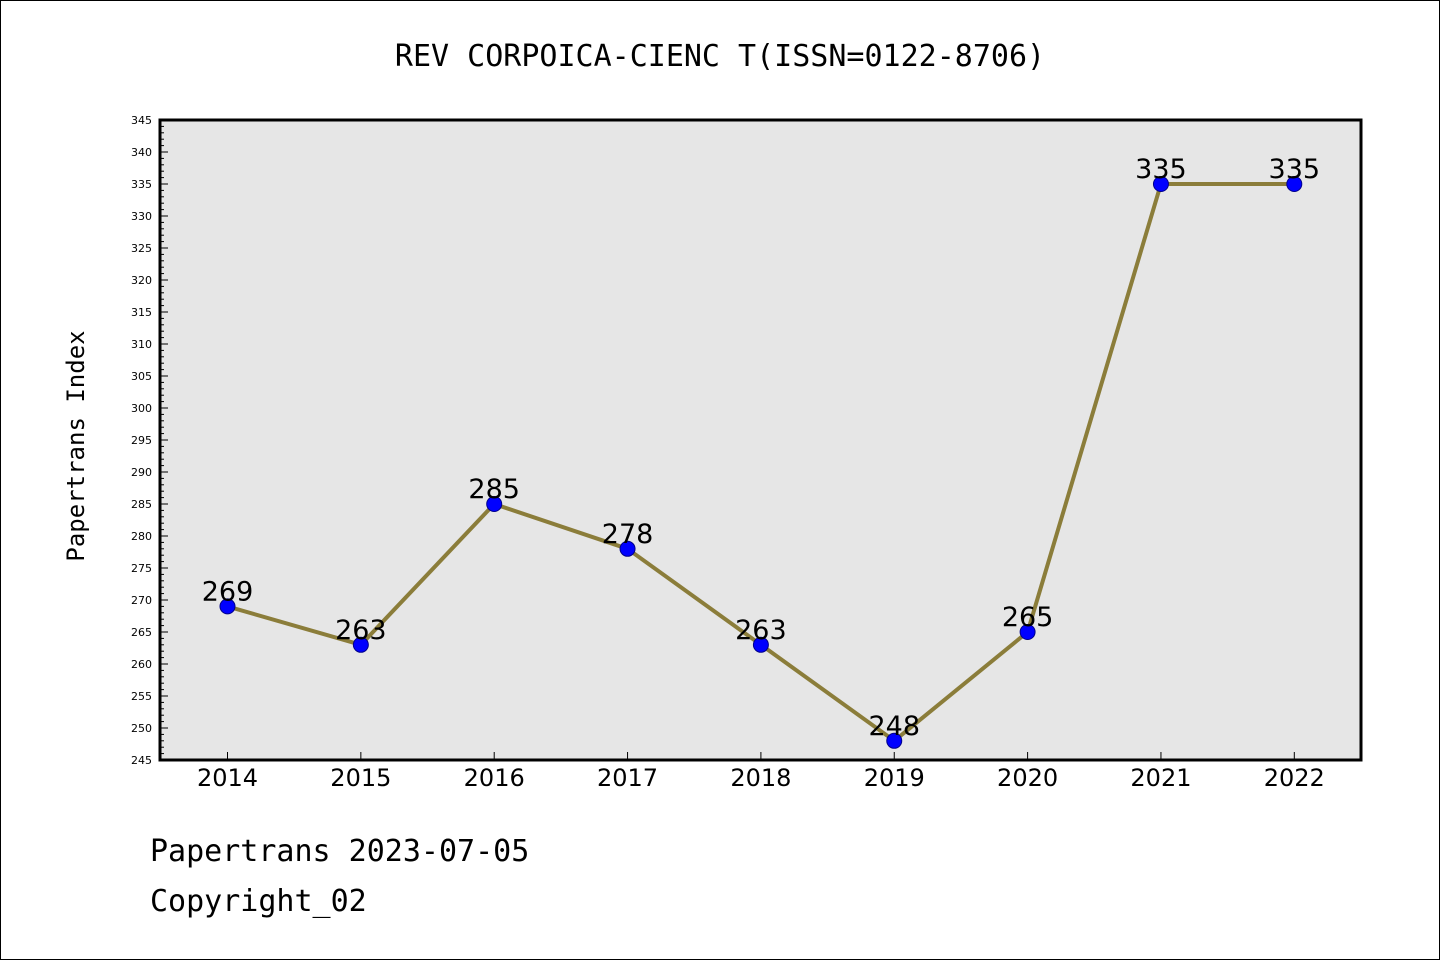 This screenshot has width=1440, height=960. Describe the element at coordinates (360, 778) in the screenshot. I see `x-tick-label: 2015` at that location.